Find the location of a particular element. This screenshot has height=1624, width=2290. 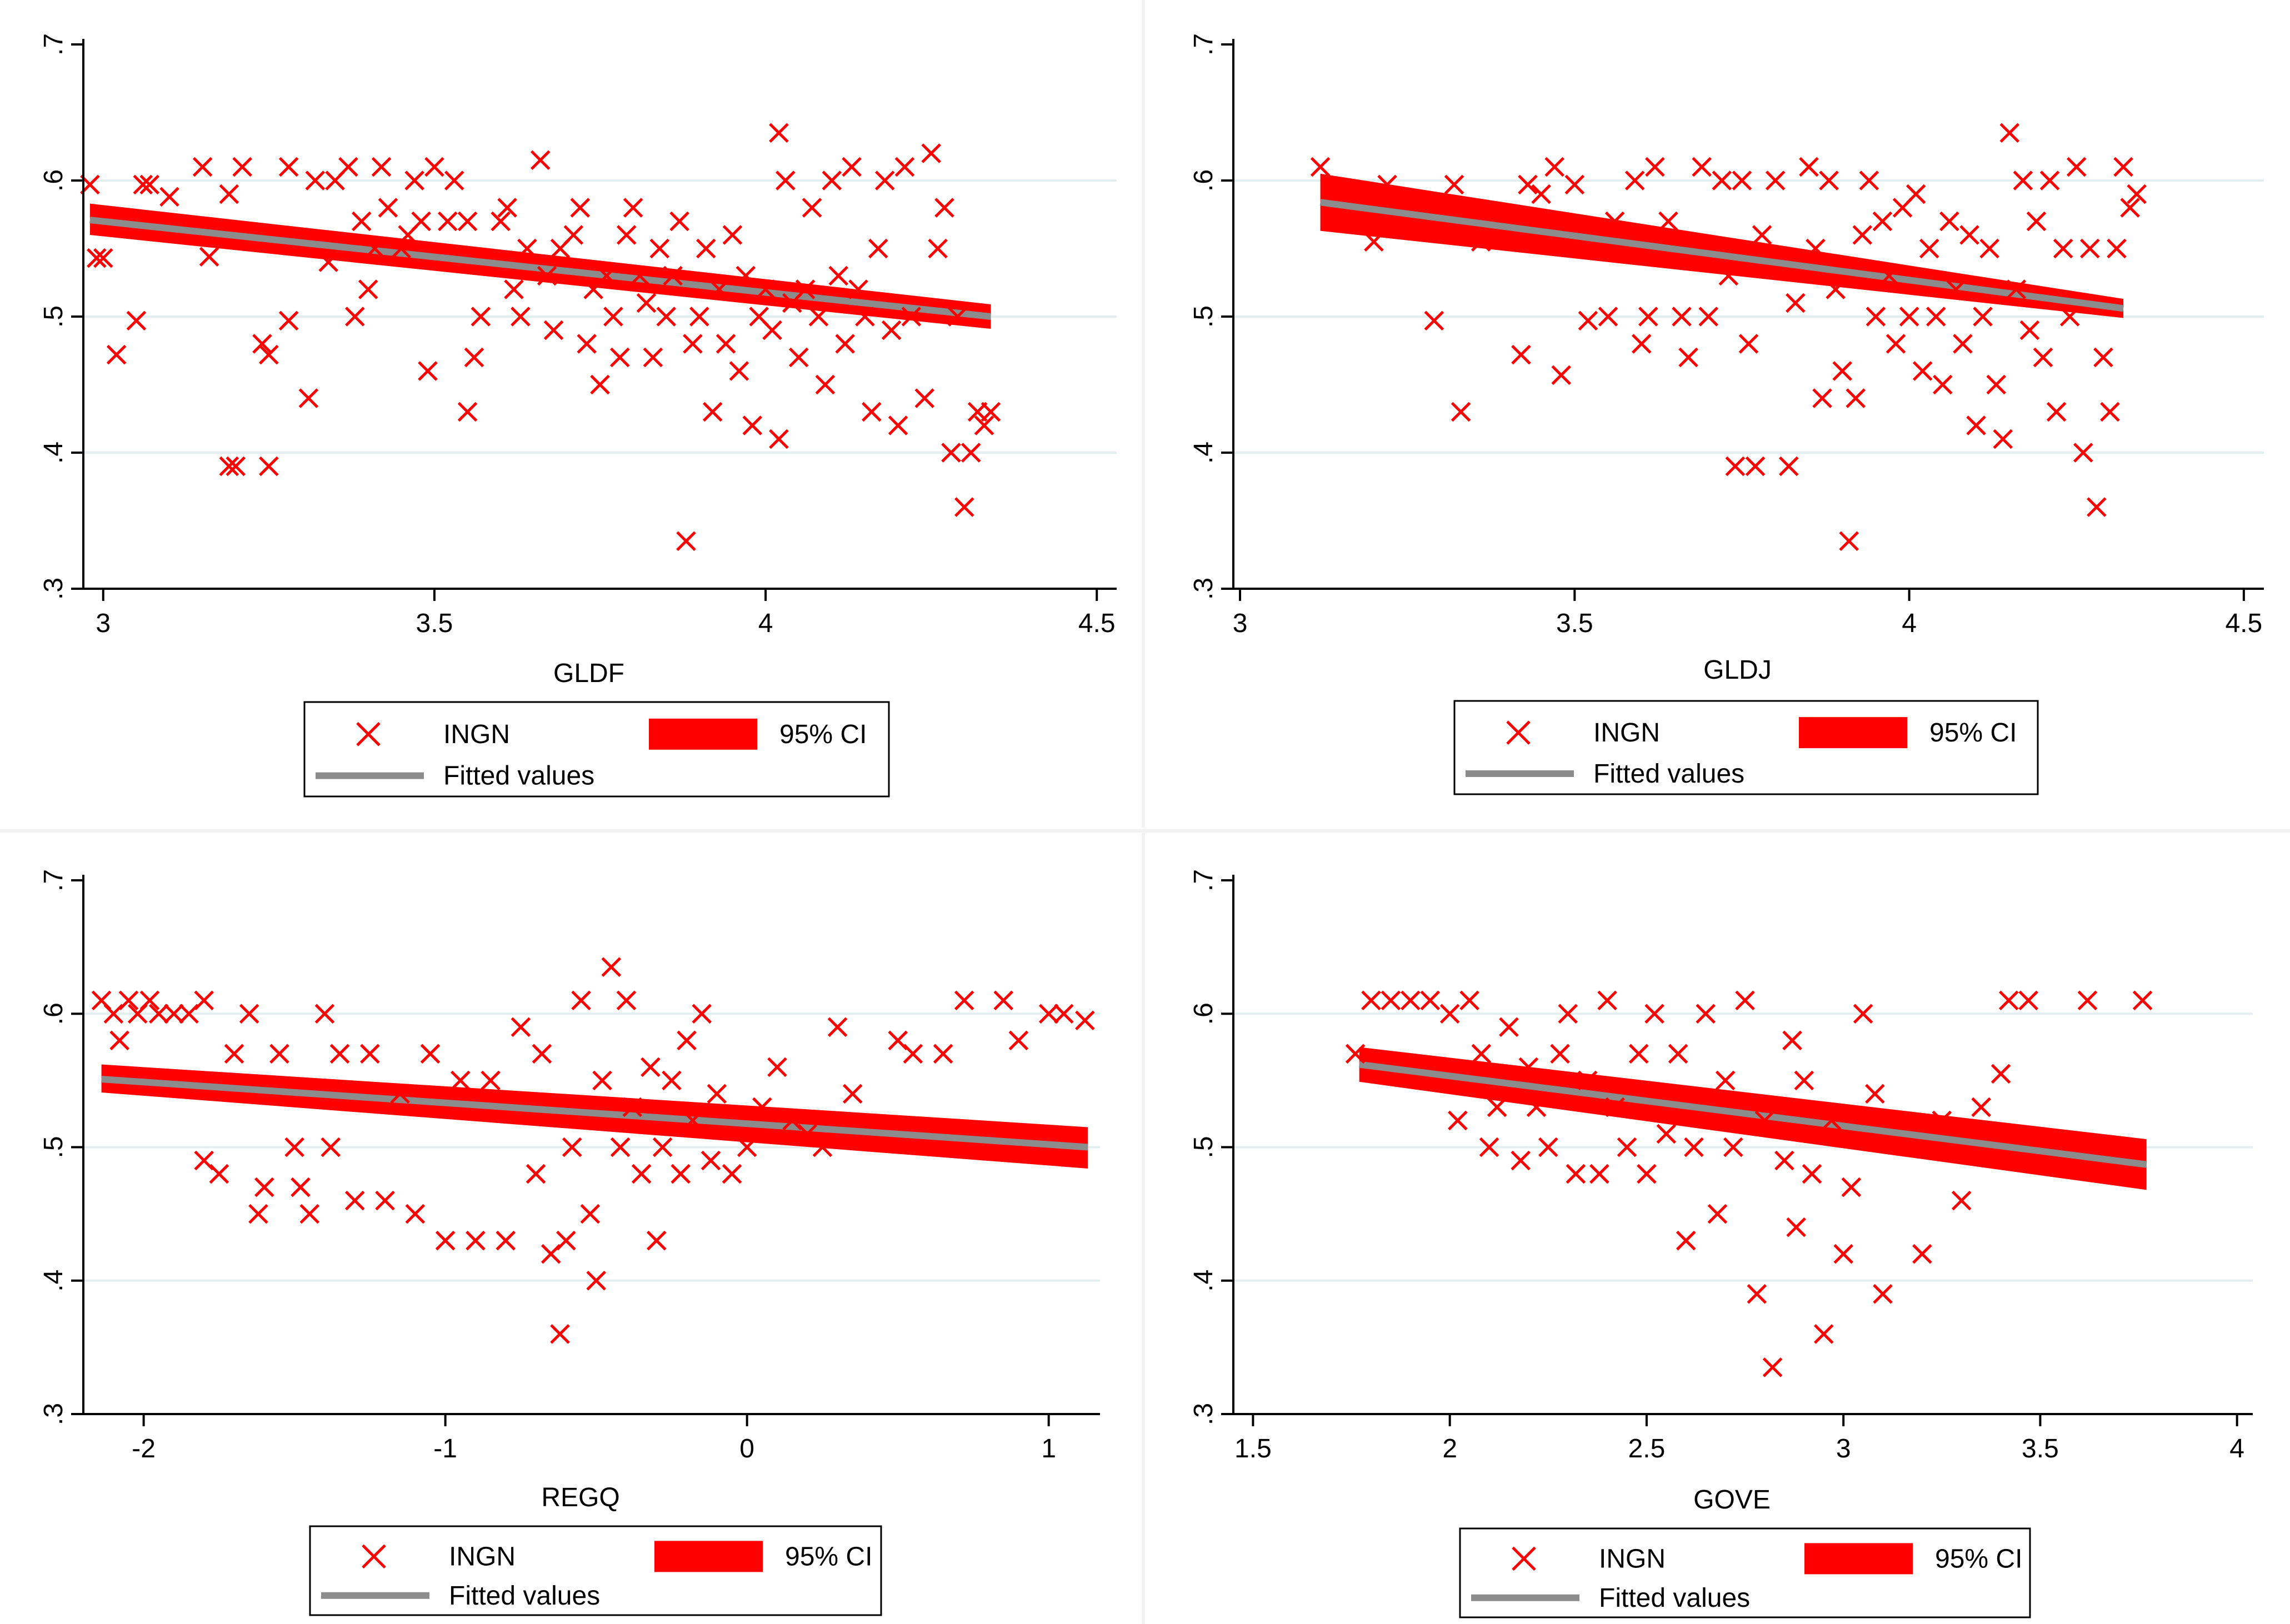

x-tick-label: 3.5 is located at coordinates (2041, 1448).